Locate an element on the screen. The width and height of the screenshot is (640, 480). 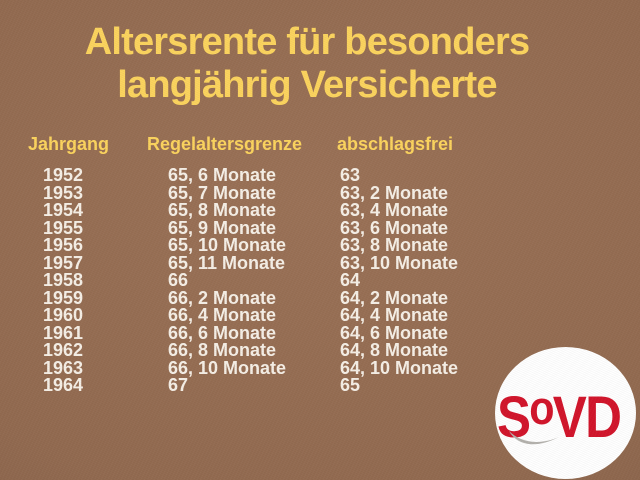
table-row: 1964 67 65 is located at coordinates (341, 385).